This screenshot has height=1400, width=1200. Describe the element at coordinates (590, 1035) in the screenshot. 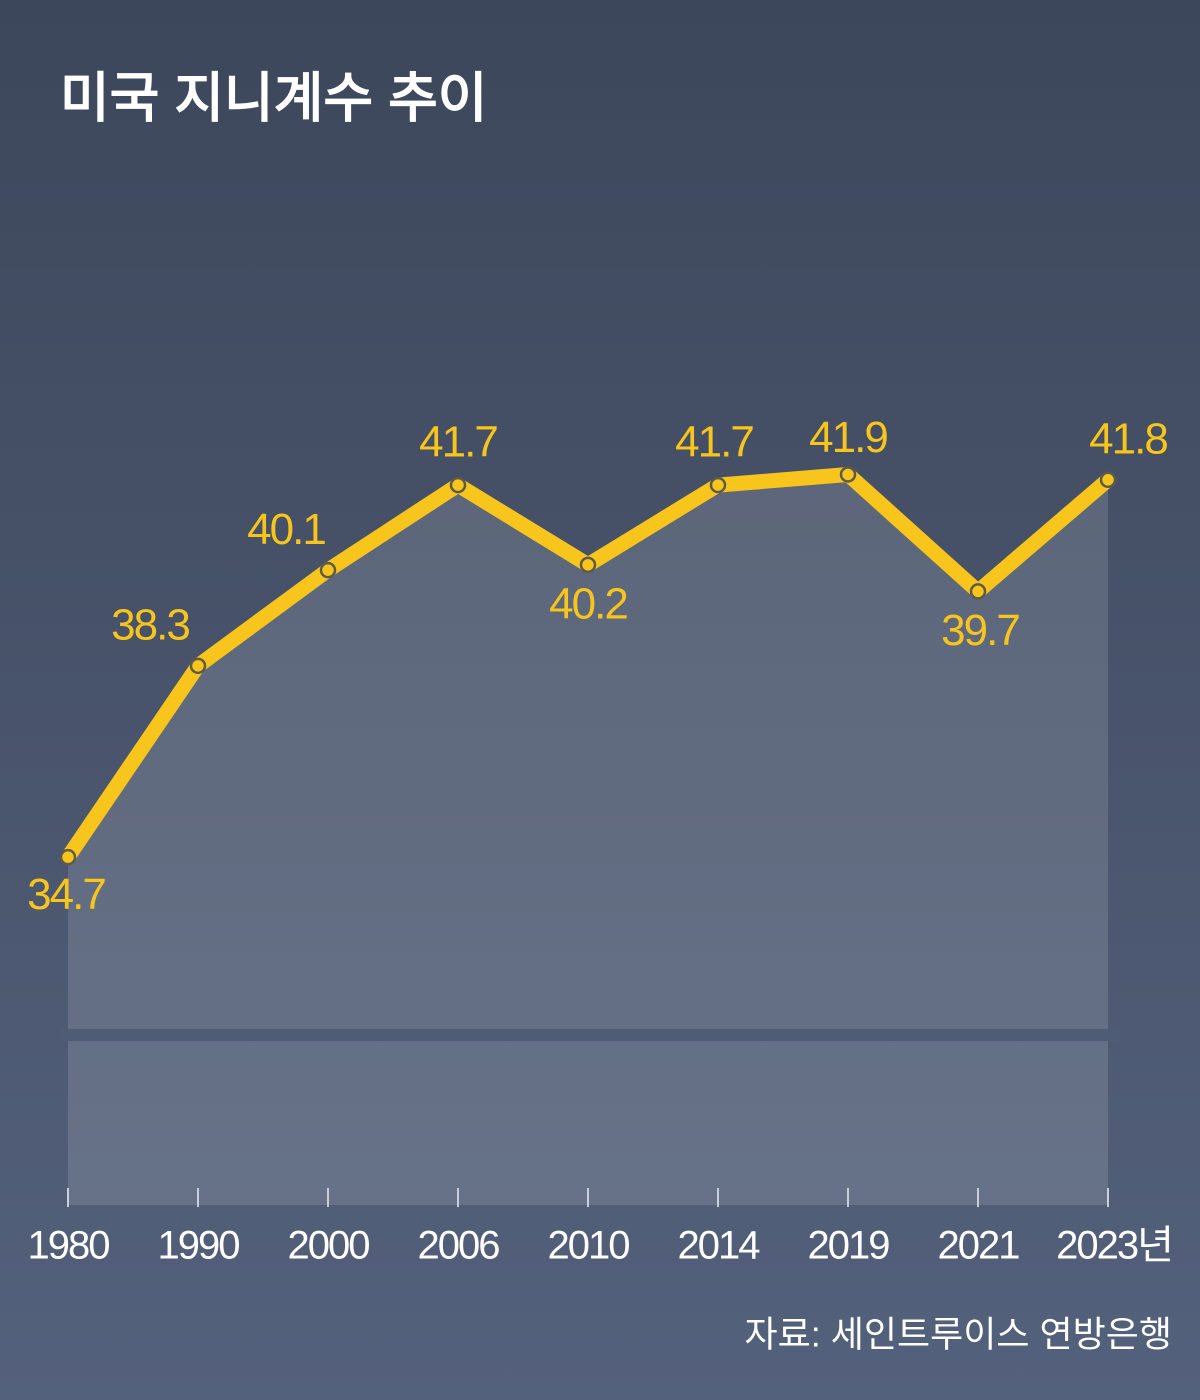

I see `axis-break` at that location.